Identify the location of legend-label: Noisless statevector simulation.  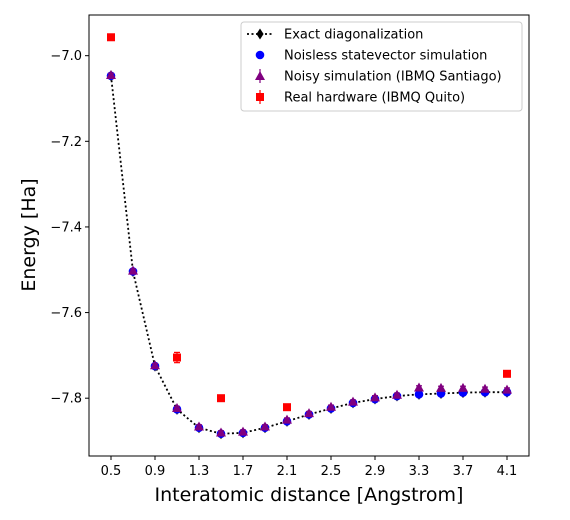
(385, 56).